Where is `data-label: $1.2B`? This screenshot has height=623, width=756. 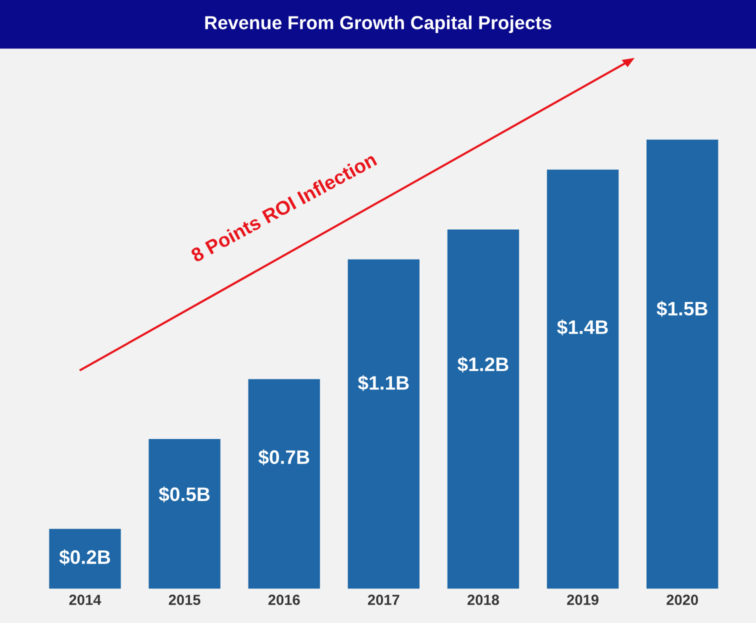 data-label: $1.2B is located at coordinates (483, 364).